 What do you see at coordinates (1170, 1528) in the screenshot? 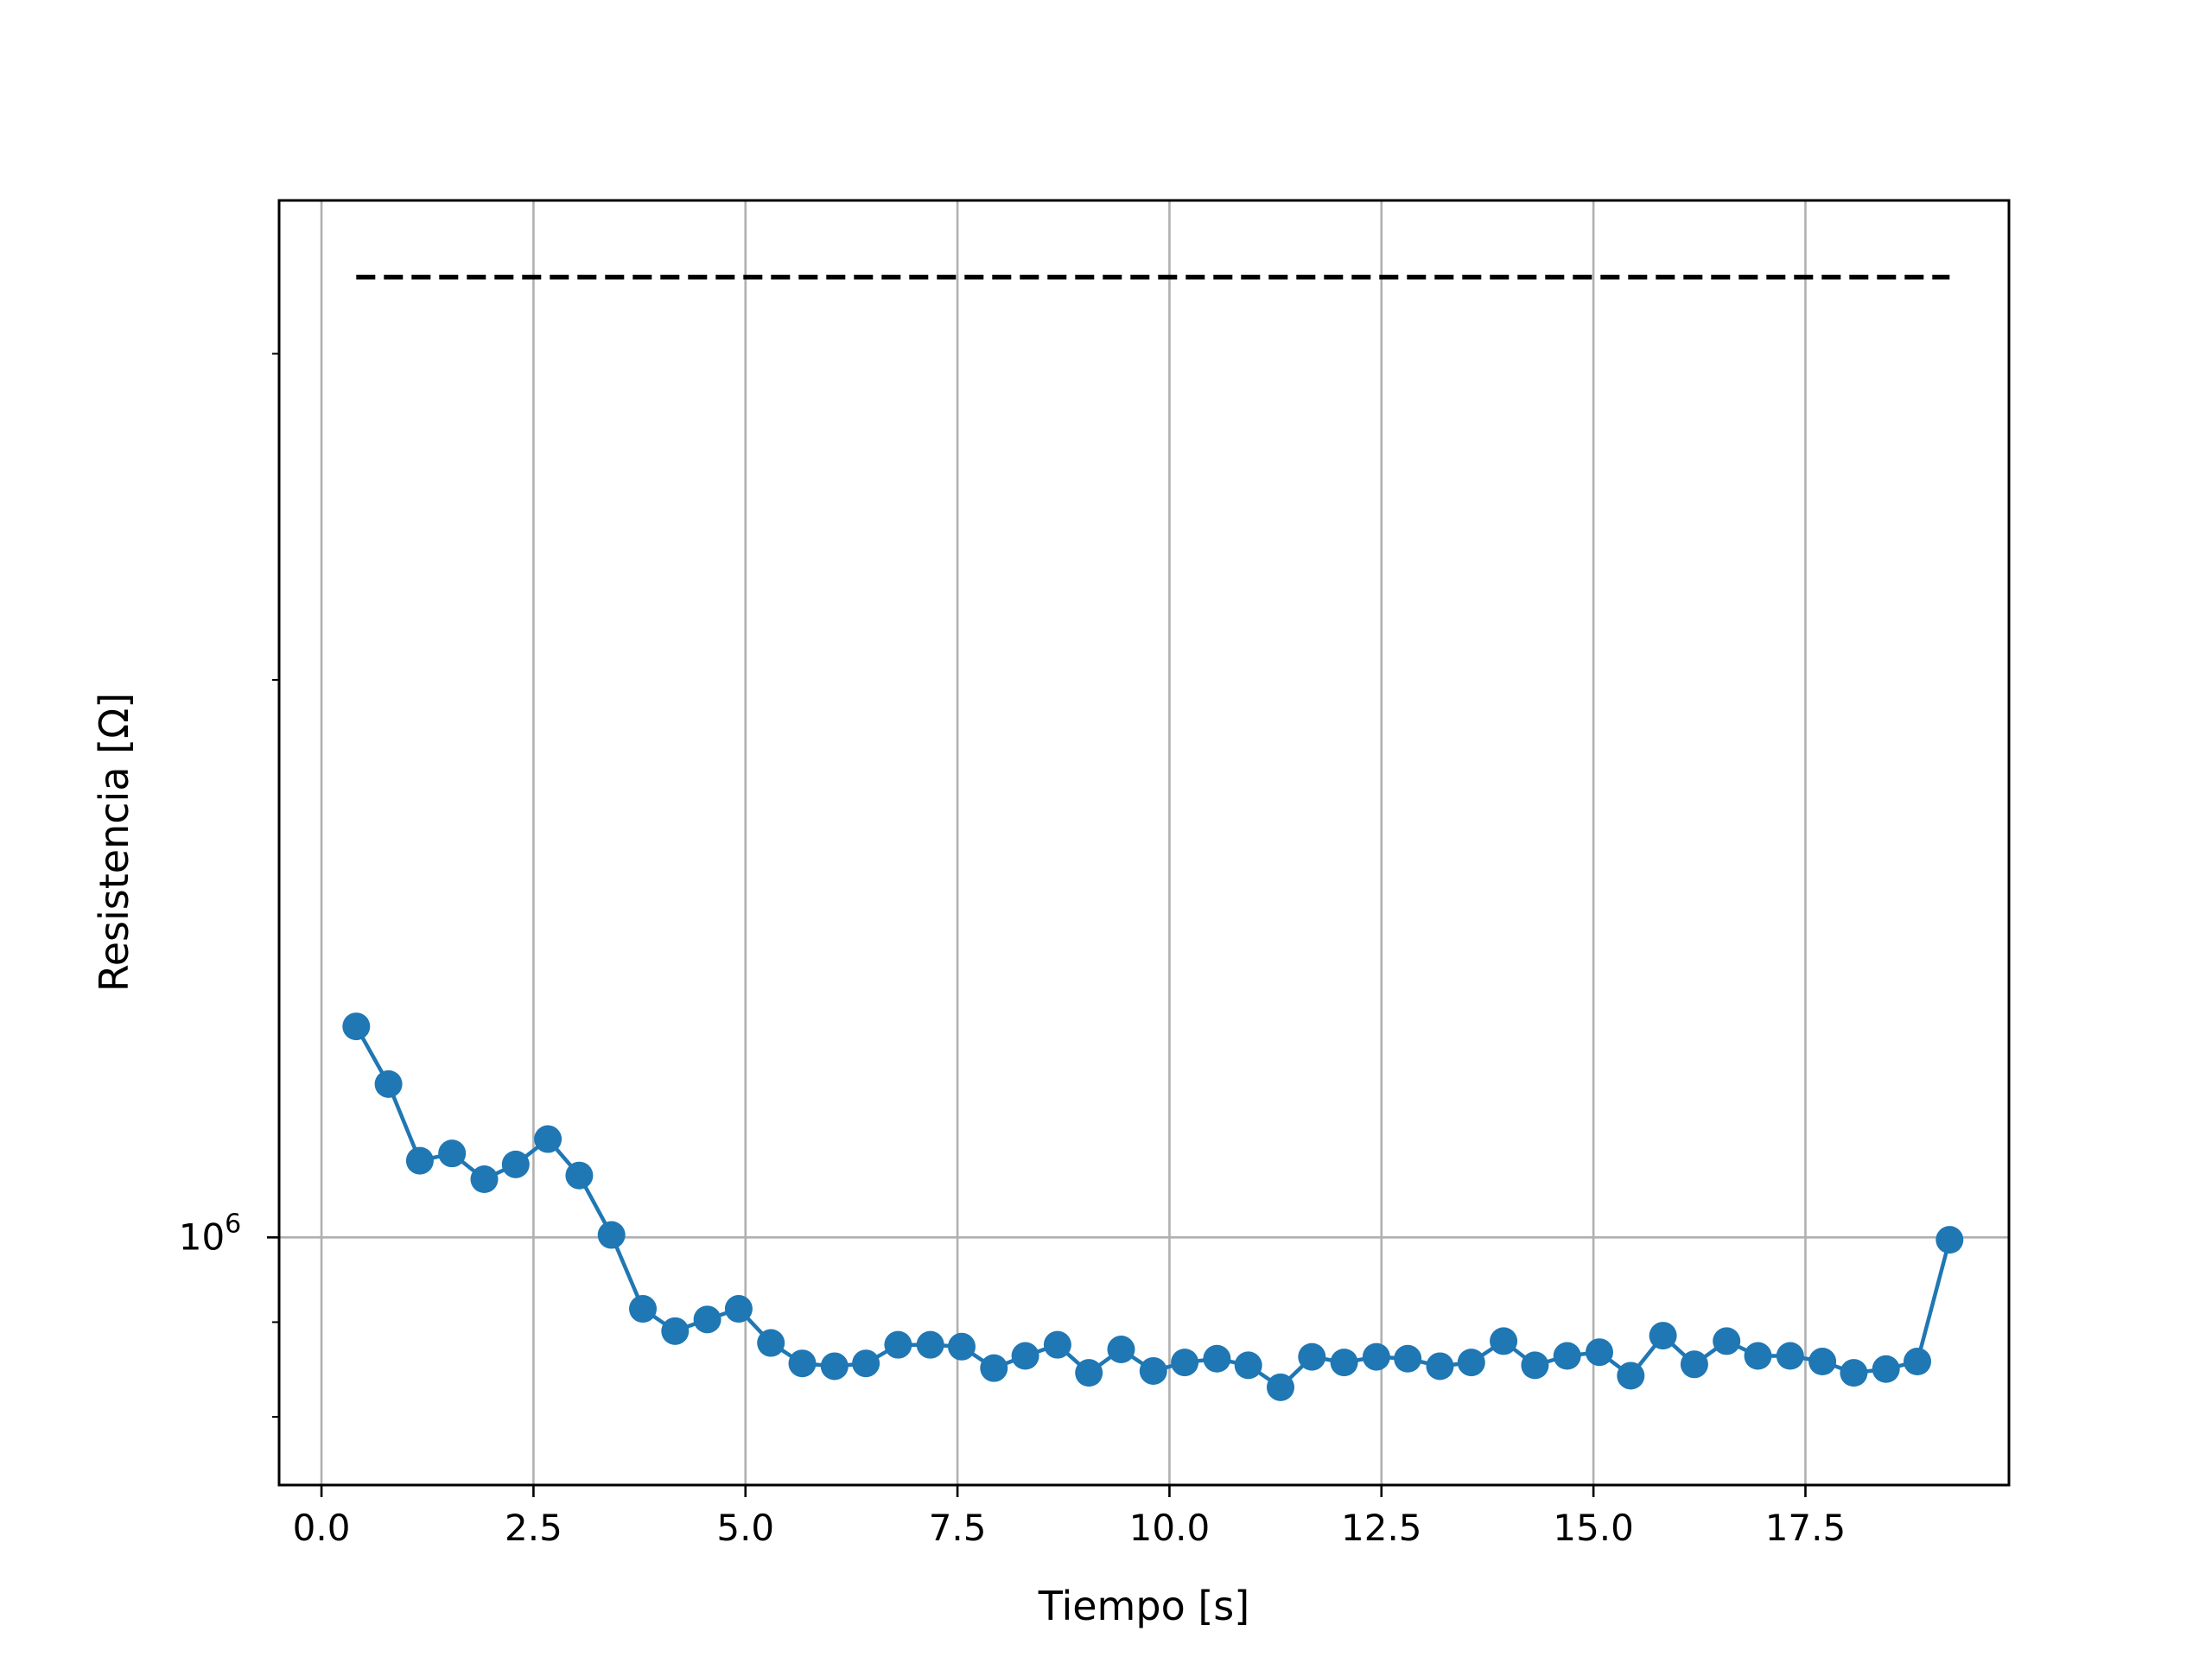
I see `x-tick-label: 10.0` at bounding box center [1170, 1528].